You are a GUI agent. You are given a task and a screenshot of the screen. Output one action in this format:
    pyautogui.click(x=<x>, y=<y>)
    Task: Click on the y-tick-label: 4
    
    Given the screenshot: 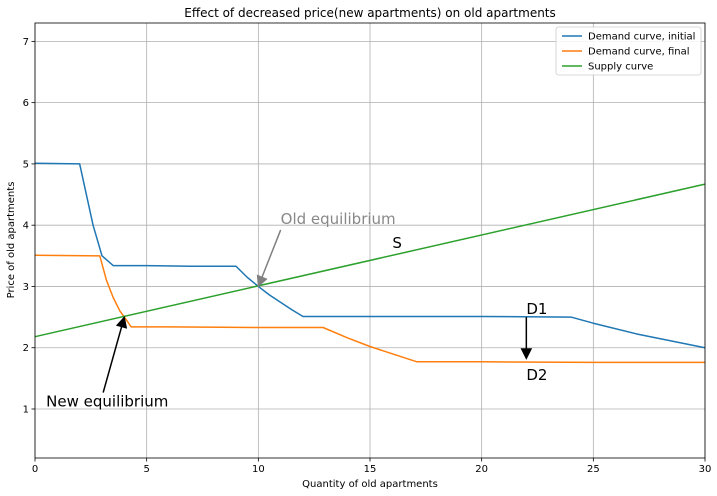 What is the action you would take?
    pyautogui.click(x=26, y=226)
    